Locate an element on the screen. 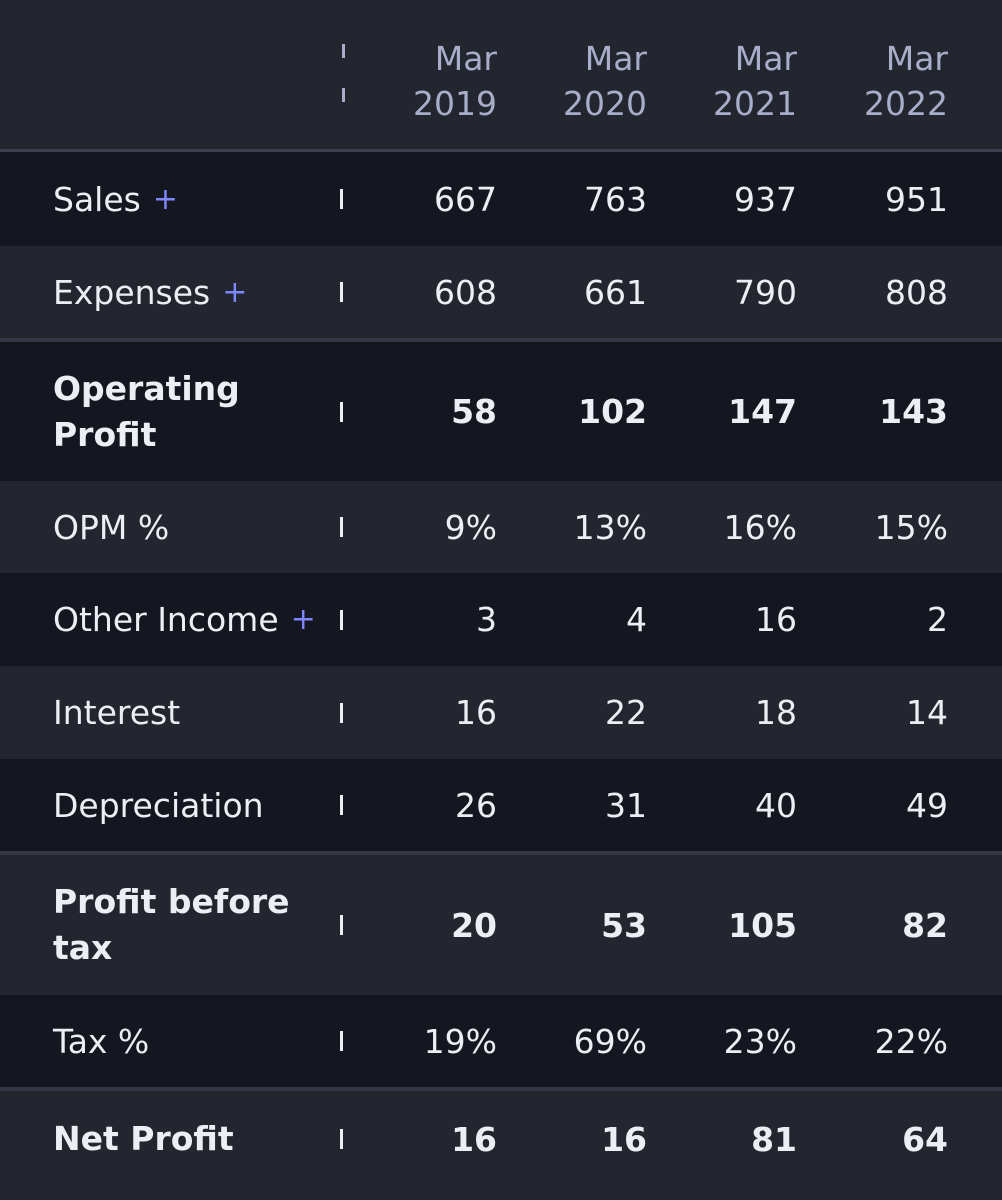 The image size is (1002, 1200). table-row-interest: Interest 16 22 18 14 is located at coordinates (501, 712).